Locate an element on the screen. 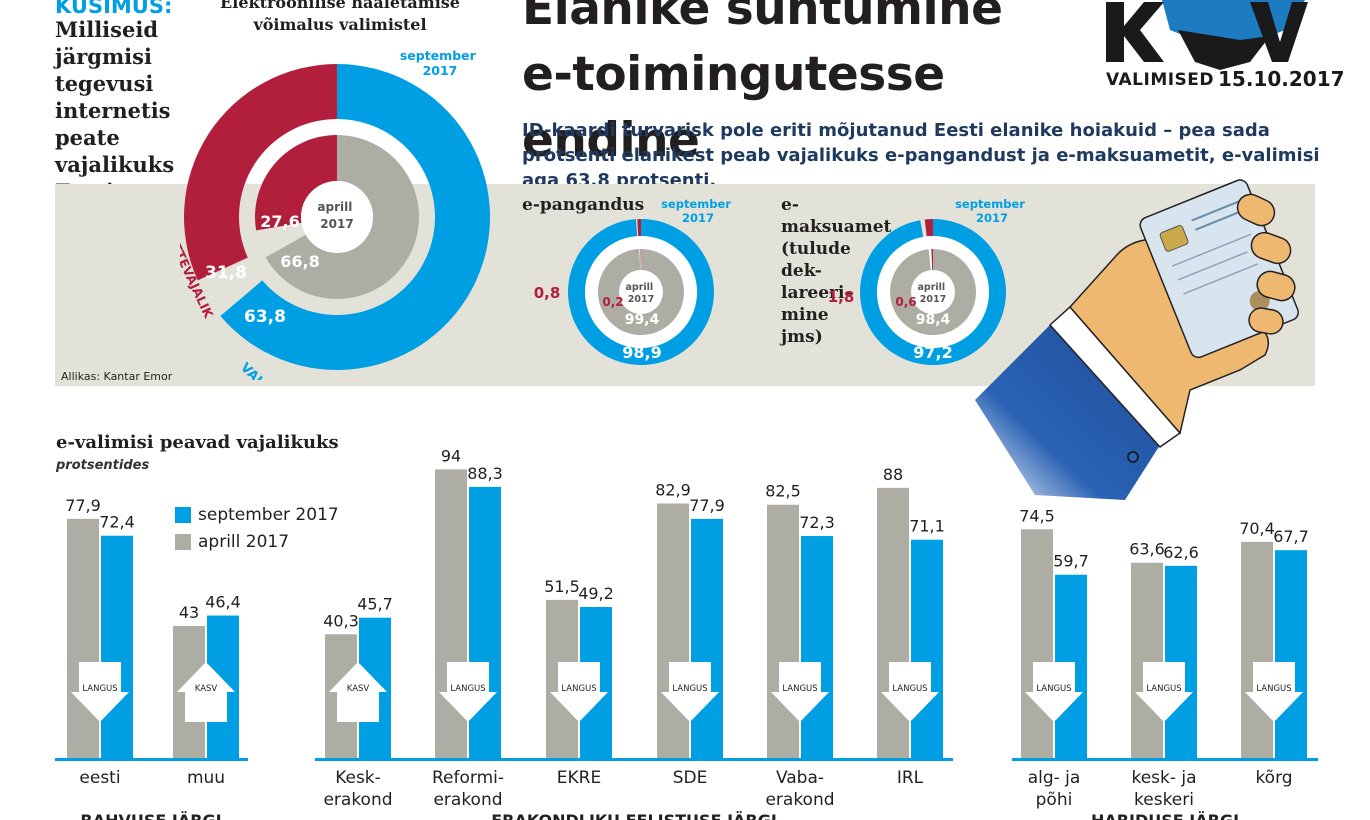  value-label-september: 72,3 is located at coordinates (817, 522).